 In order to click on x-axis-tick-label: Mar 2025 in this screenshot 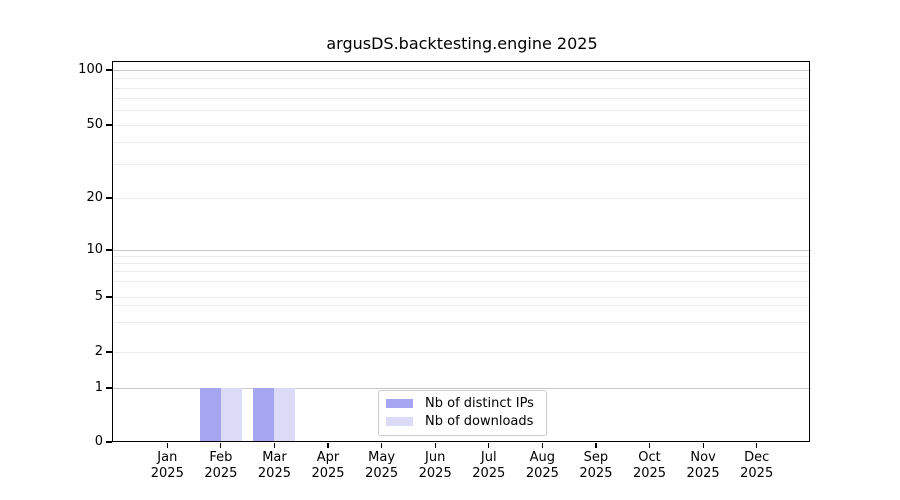, I will do `click(274, 466)`.